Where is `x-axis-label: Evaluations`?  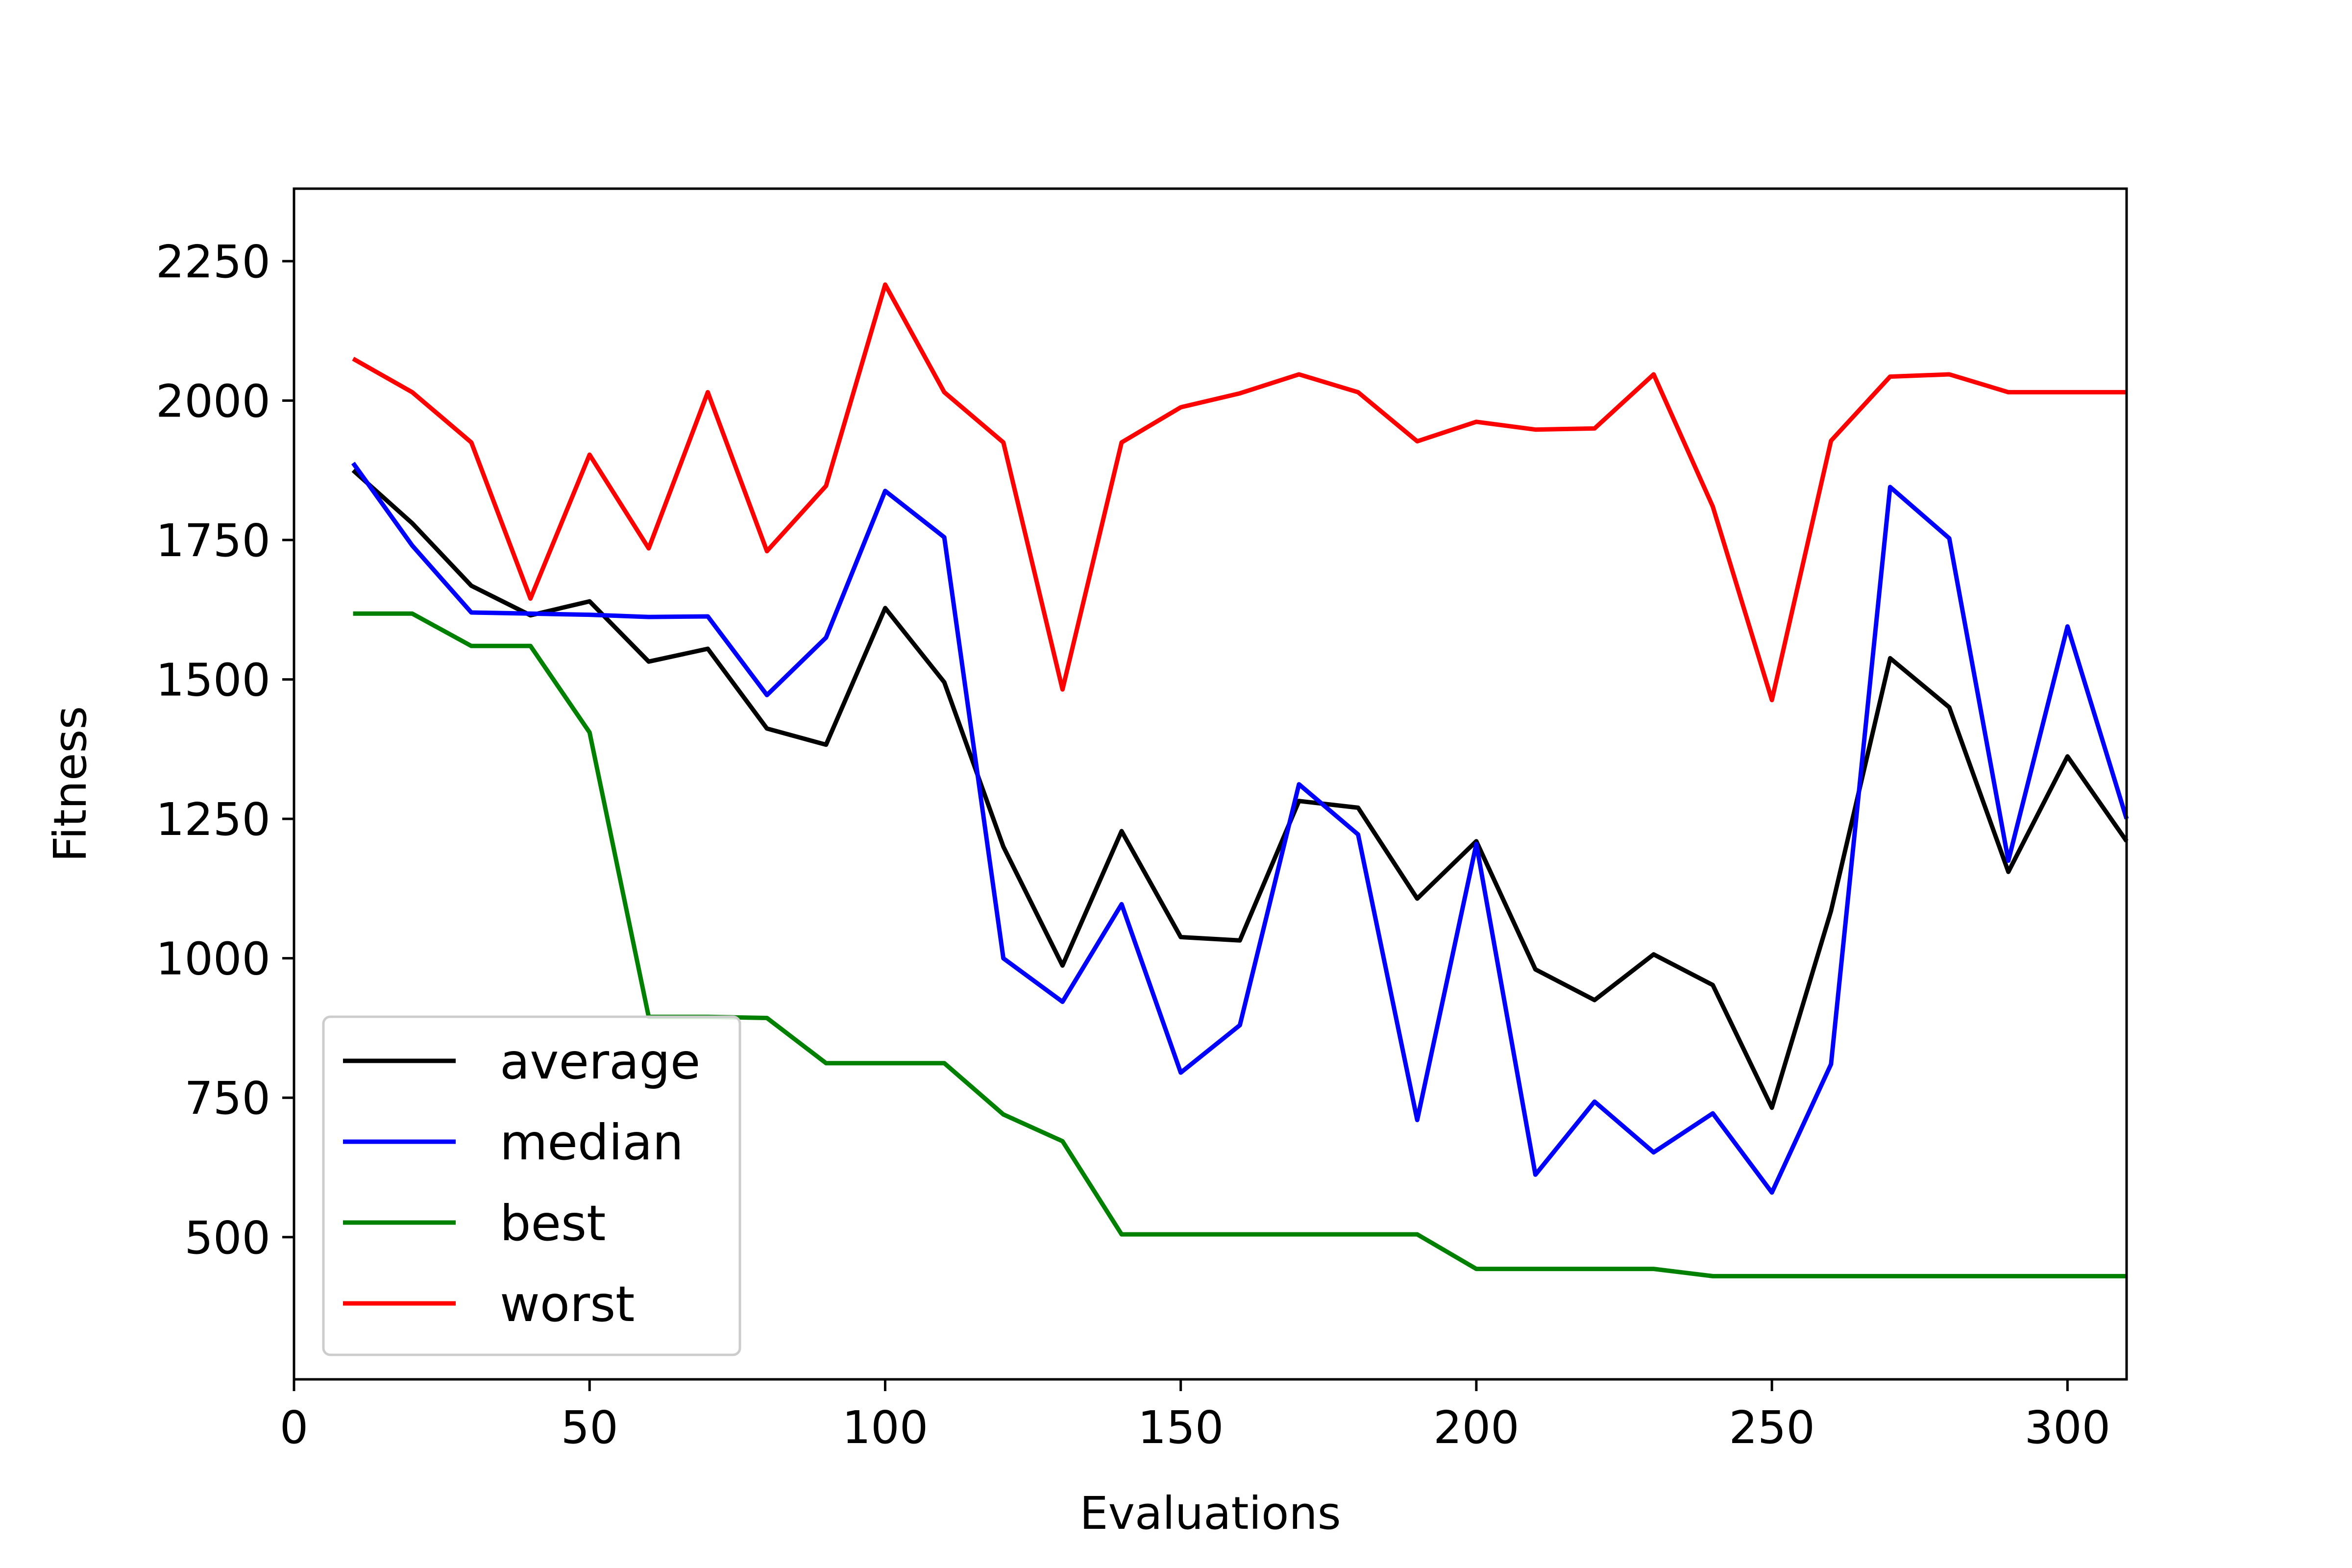 x-axis-label: Evaluations is located at coordinates (1210, 1513).